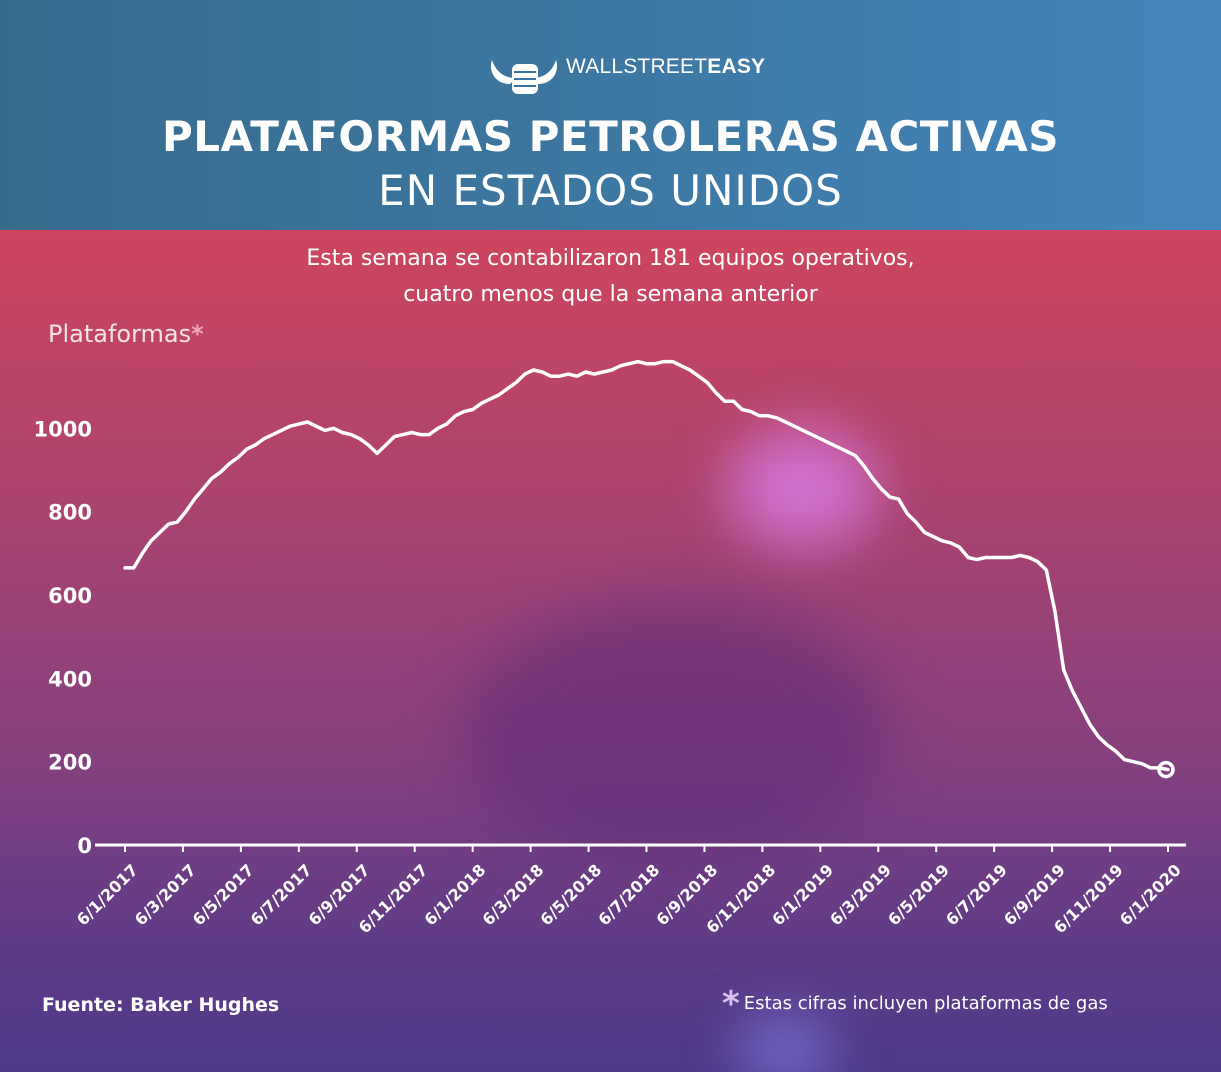 This screenshot has width=1221, height=1072. Describe the element at coordinates (455, 894) in the screenshot. I see `x-tick-label: 6/1/2018` at that location.